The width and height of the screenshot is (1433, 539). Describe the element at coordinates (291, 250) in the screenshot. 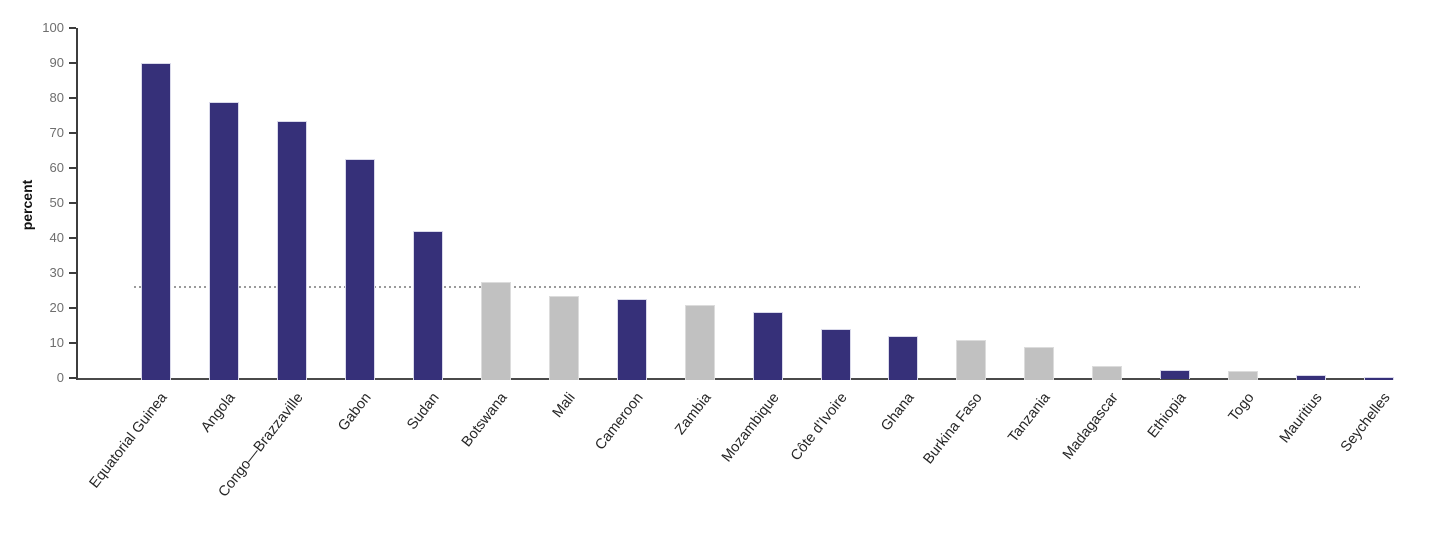

I see `bar-congo-brazzaville` at that location.